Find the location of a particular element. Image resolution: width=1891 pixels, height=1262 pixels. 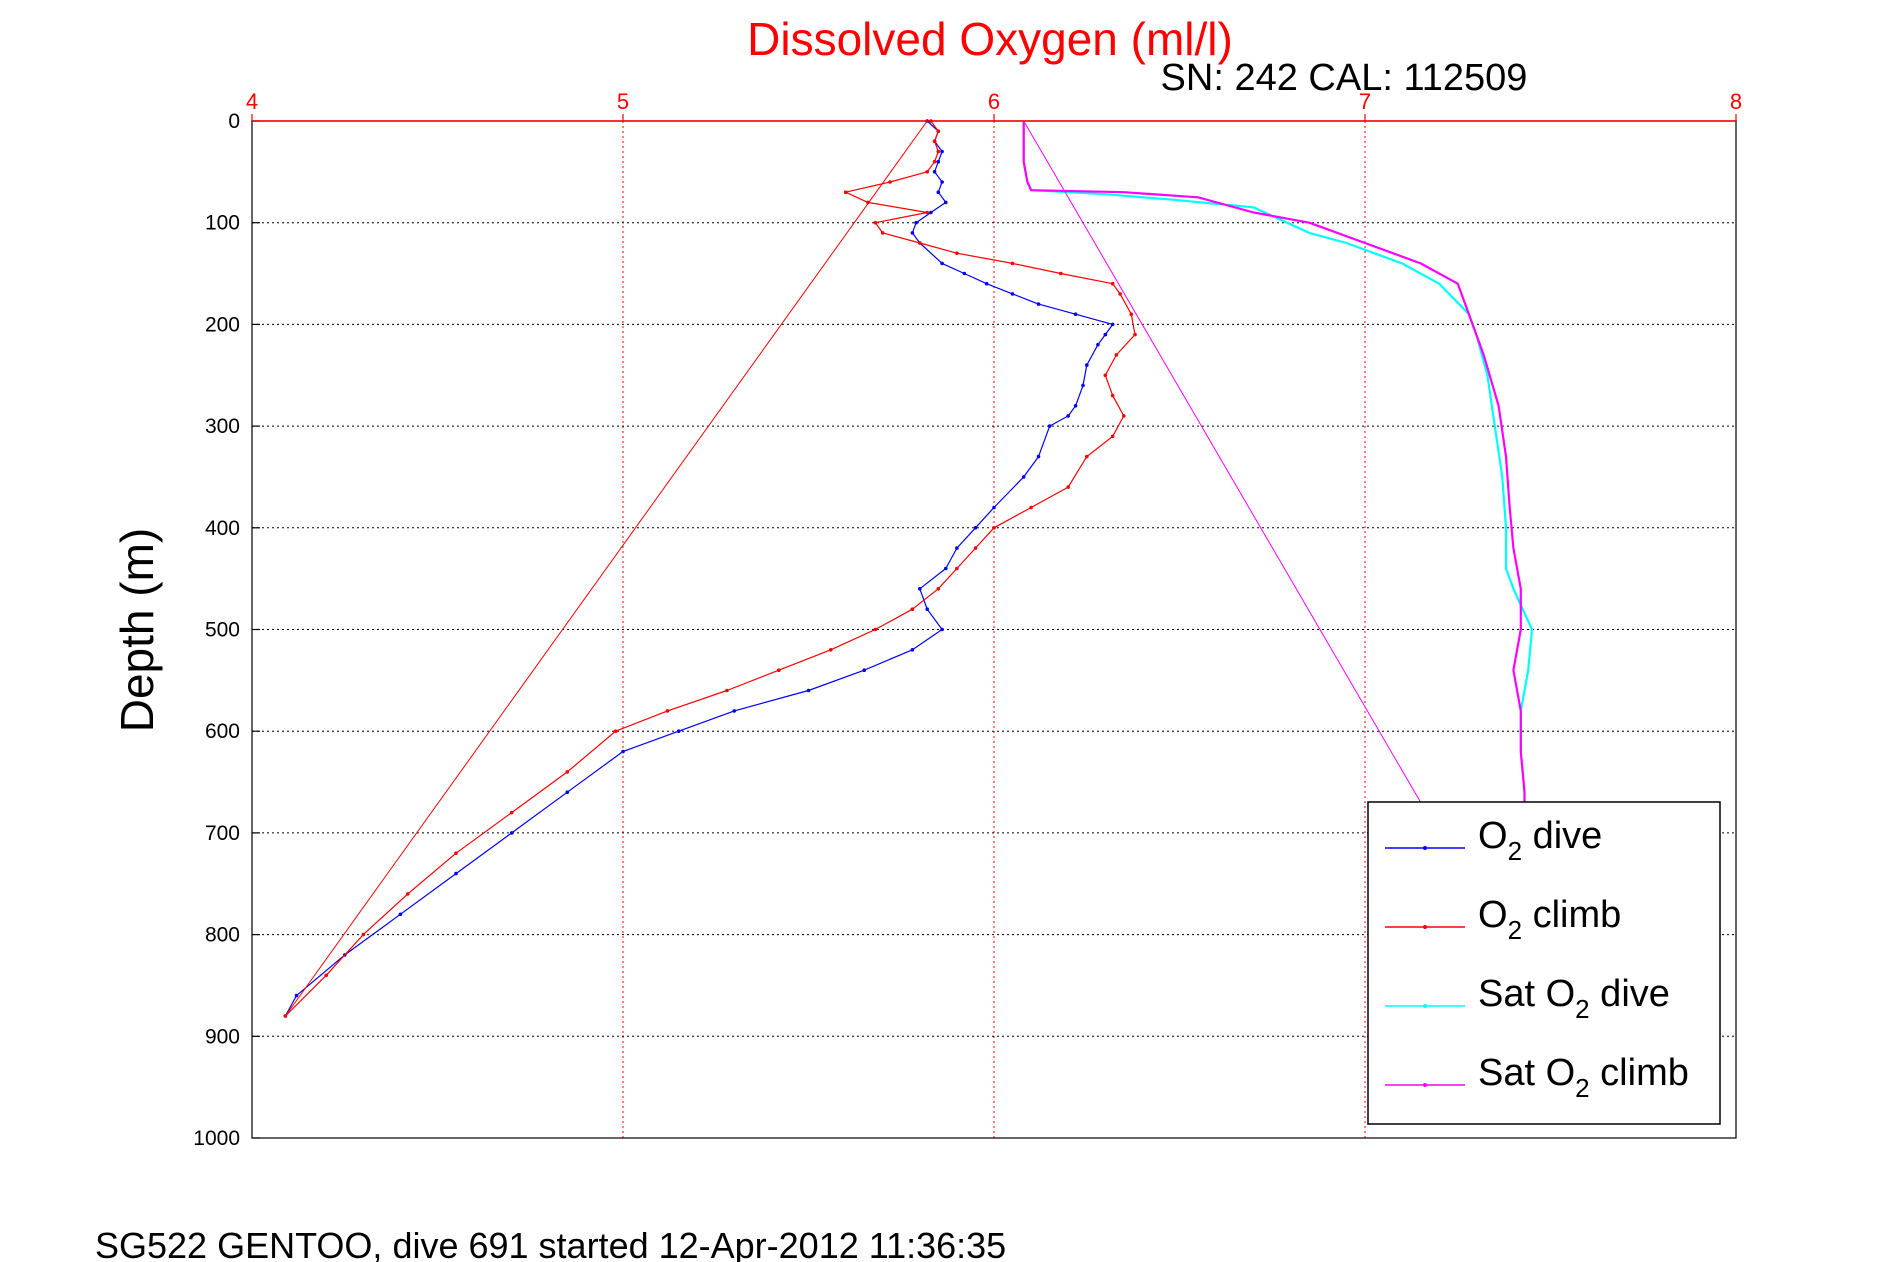

chart-title: Dissolved Oxygen (ml/l) is located at coordinates (990, 39).